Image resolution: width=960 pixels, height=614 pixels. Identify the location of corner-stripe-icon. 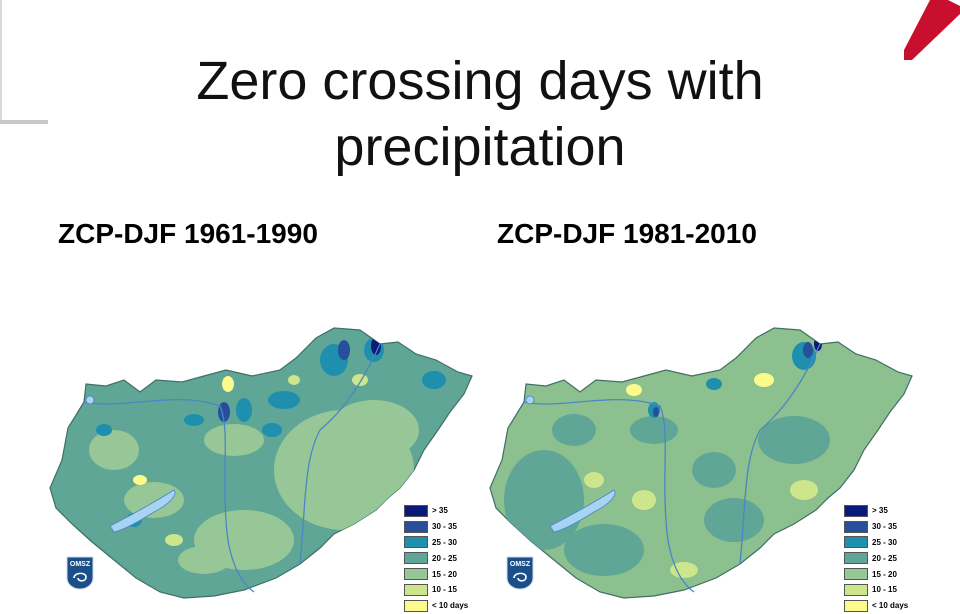
(932, 30).